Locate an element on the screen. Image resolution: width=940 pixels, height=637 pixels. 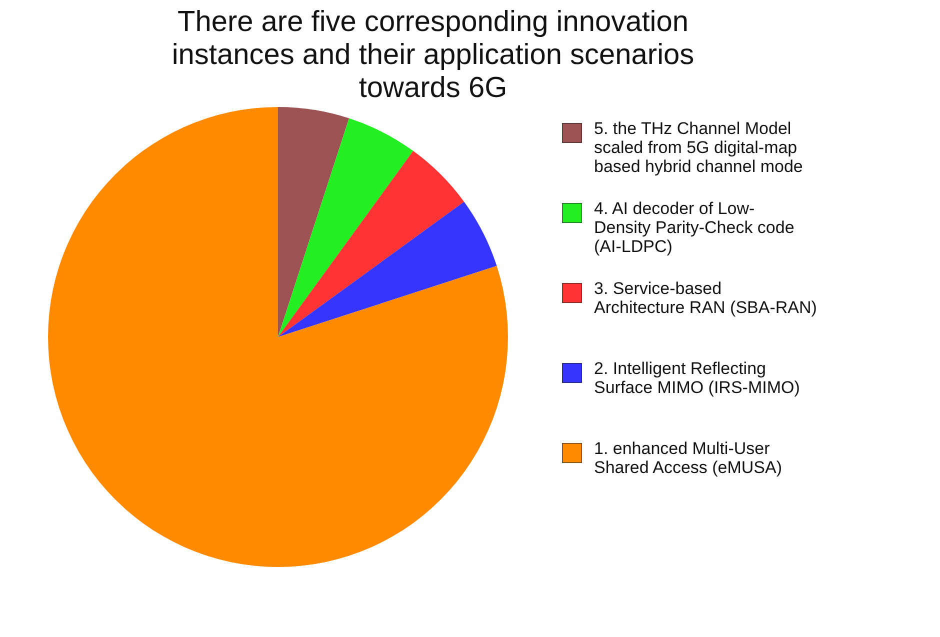
chart-title: There are five corresponding innovation instances and their application scenarios towards 6G is located at coordinates (433, 55).